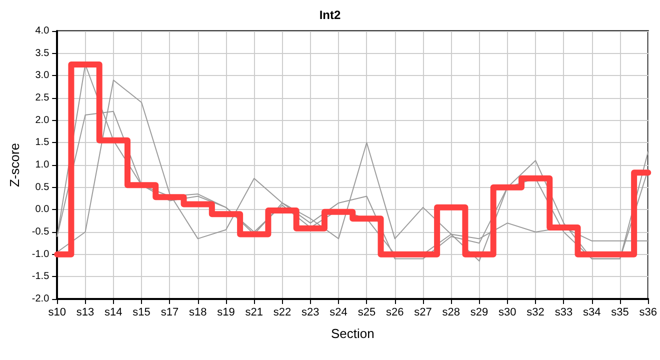  I want to click on x-tick-label: s36, so click(648, 312).